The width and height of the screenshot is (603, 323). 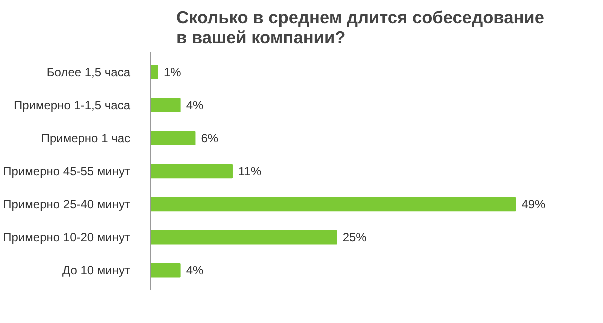 I want to click on y-tick-label: Более 1,5 часа, so click(x=88, y=72).